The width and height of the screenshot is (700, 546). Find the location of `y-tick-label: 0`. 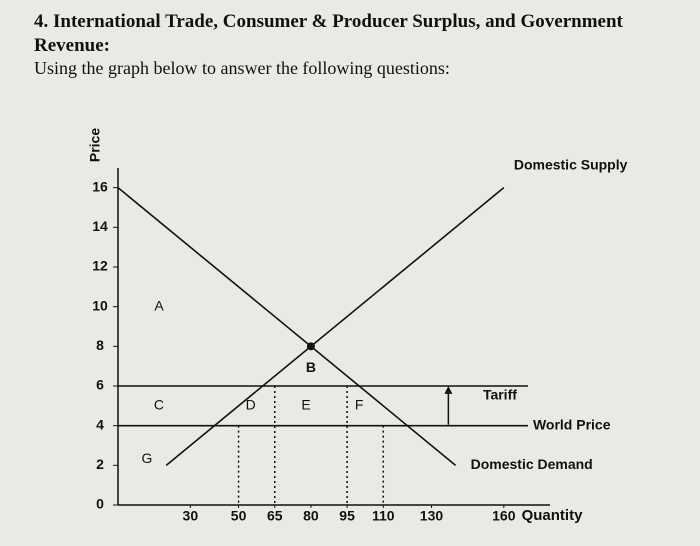

y-tick-label: 0 is located at coordinates (100, 504).